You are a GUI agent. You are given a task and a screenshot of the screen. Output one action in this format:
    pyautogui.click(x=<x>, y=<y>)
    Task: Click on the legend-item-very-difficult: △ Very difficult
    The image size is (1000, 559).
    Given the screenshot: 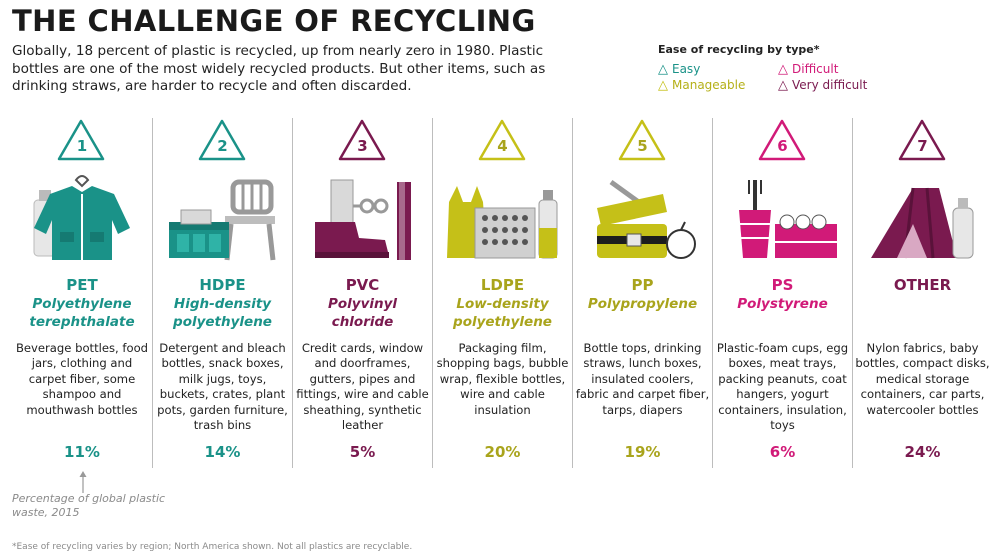 What is the action you would take?
    pyautogui.click(x=858, y=85)
    